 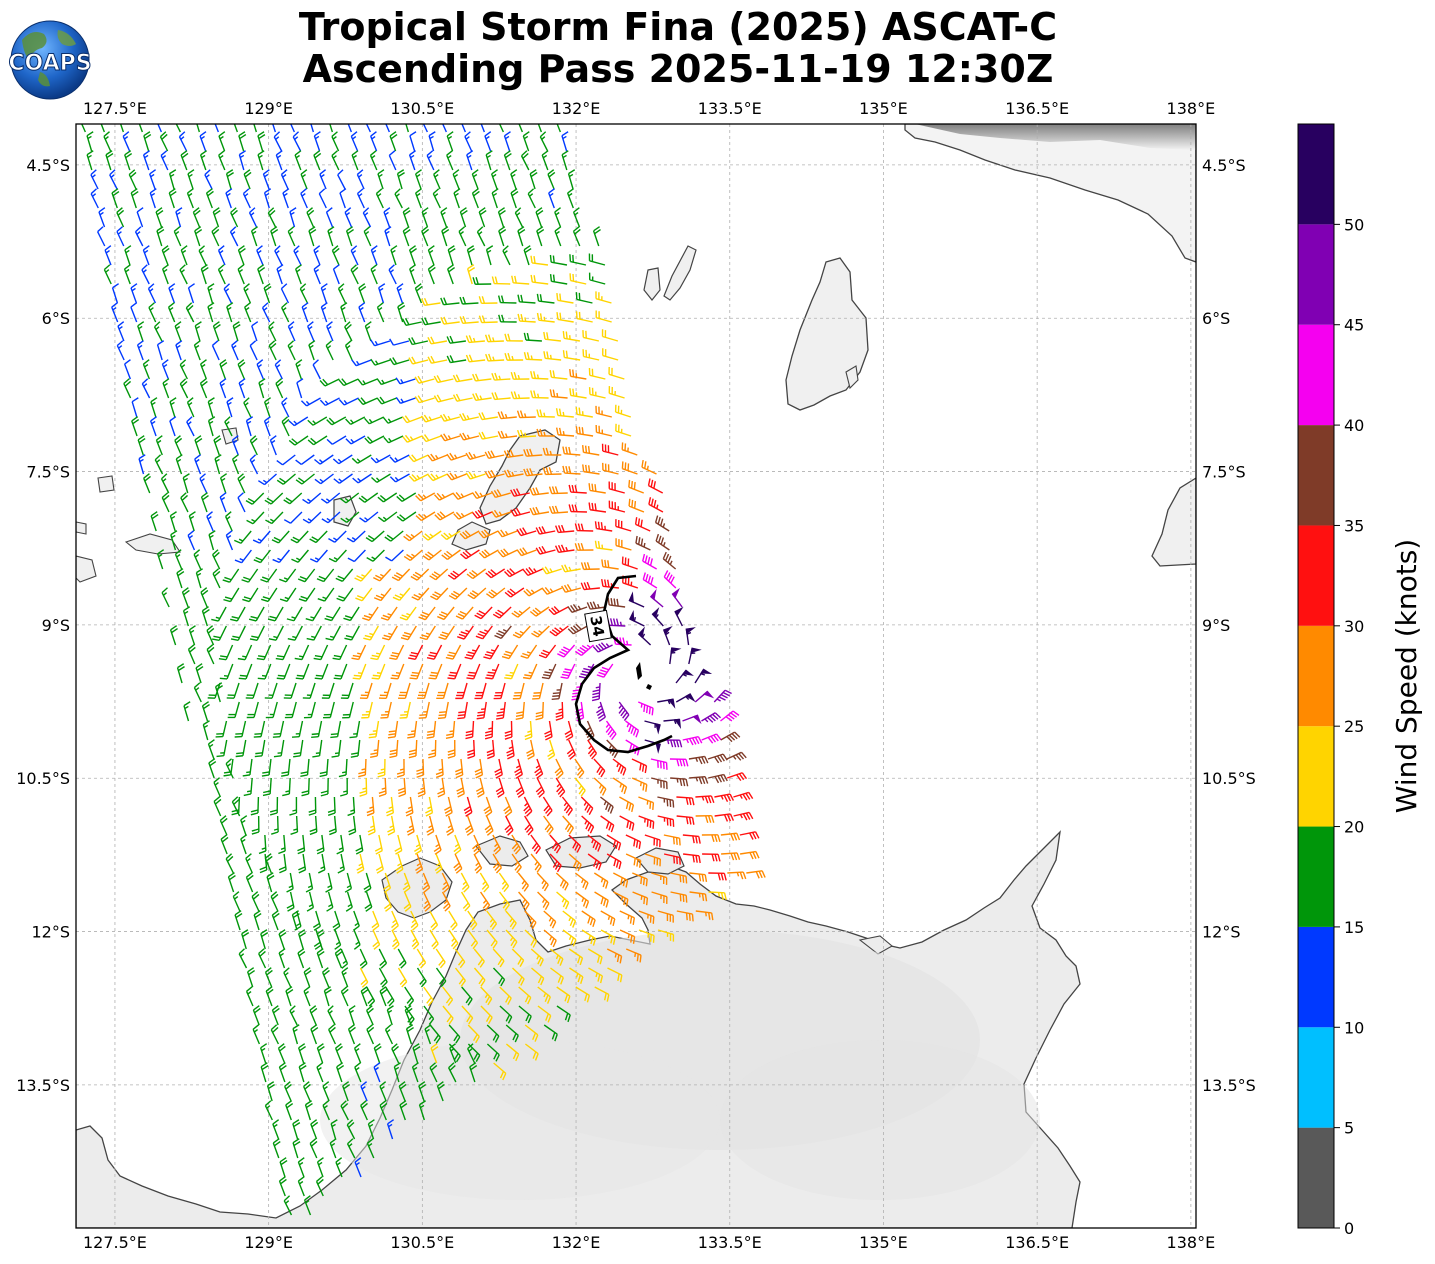 I want to click on colorbar-tick-label: 20, so click(x=1354, y=827).